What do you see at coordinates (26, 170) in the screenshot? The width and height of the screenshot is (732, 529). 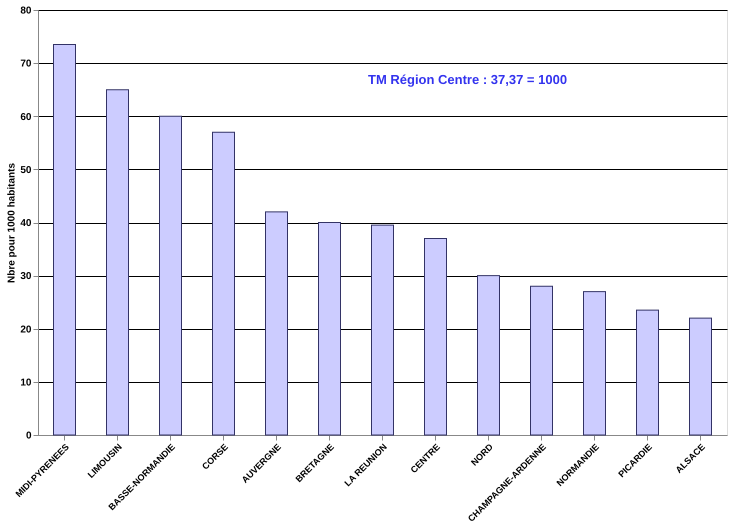 I see `y-tick-label: 50` at bounding box center [26, 170].